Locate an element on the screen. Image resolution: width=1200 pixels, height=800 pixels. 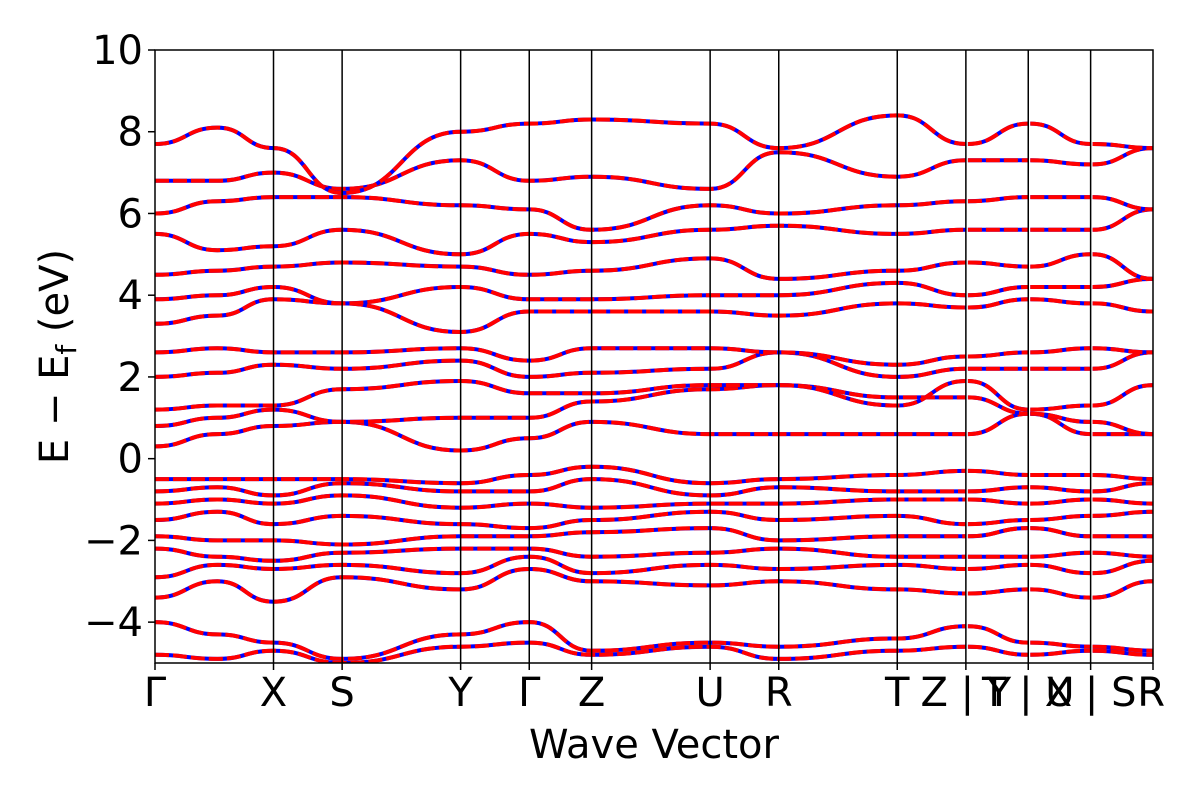
y-tick-label-1: −2 is located at coordinates (113, 541).